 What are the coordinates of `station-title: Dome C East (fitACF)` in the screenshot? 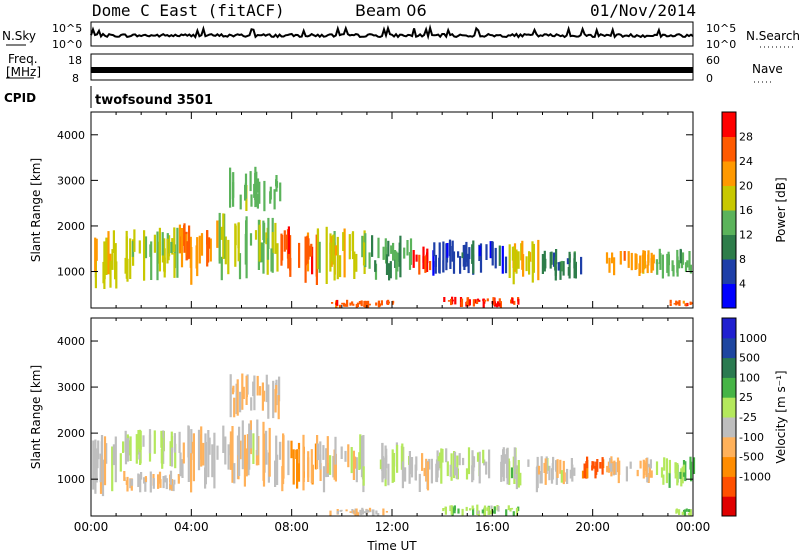 It's located at (188, 10).